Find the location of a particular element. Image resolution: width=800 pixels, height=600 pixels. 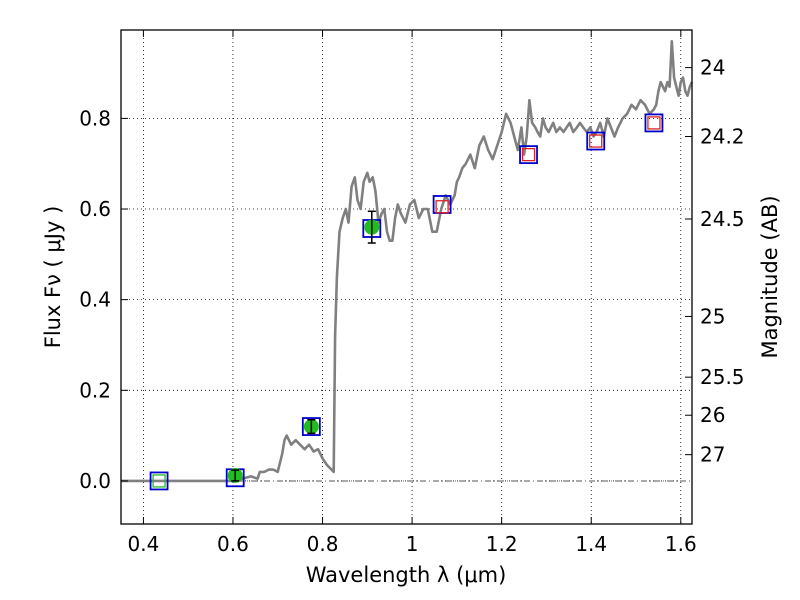

right-axis-ticks: 24 24.2 24.5 25 25.5 26 27 is located at coordinates (715, 261).